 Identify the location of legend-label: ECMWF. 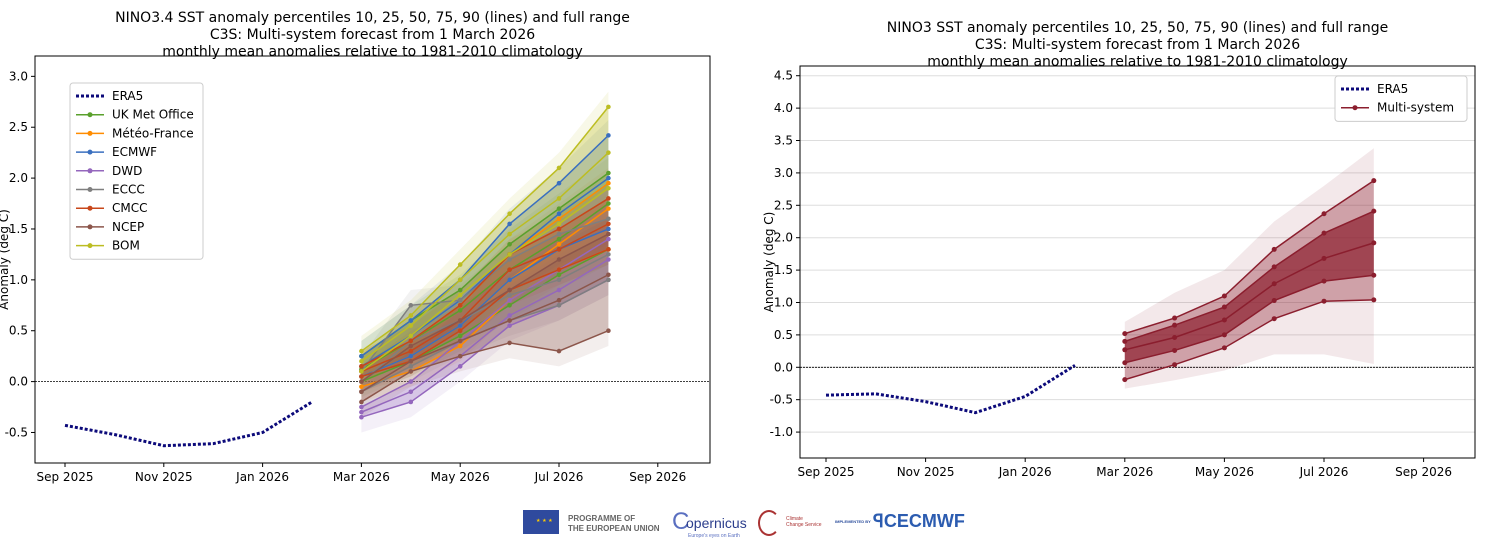
(134, 152).